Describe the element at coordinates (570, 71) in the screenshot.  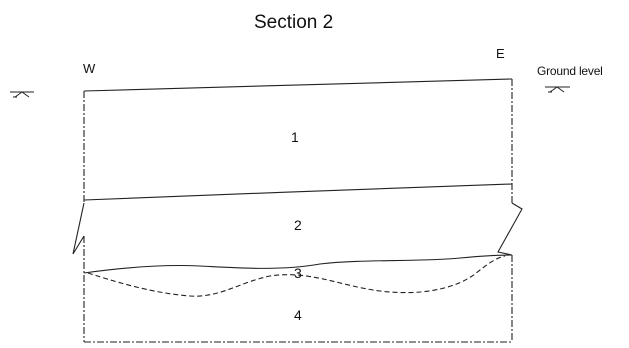
I see `ground-level-label: Ground level` at that location.